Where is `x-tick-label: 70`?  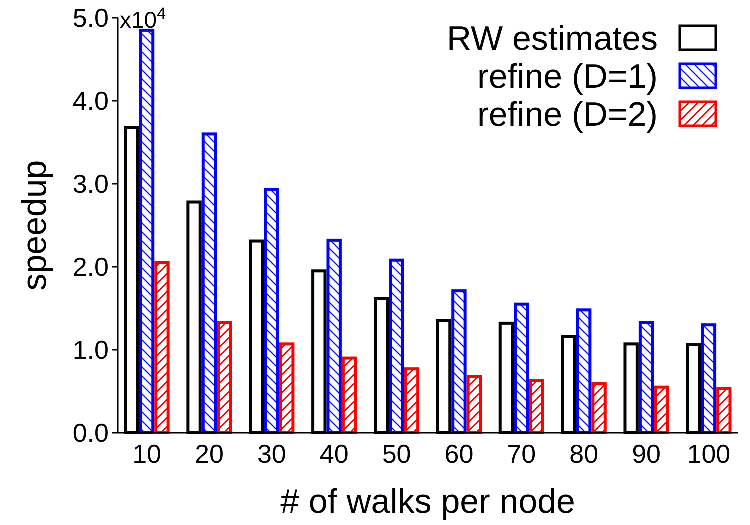
x-tick-label: 70 is located at coordinates (521, 454).